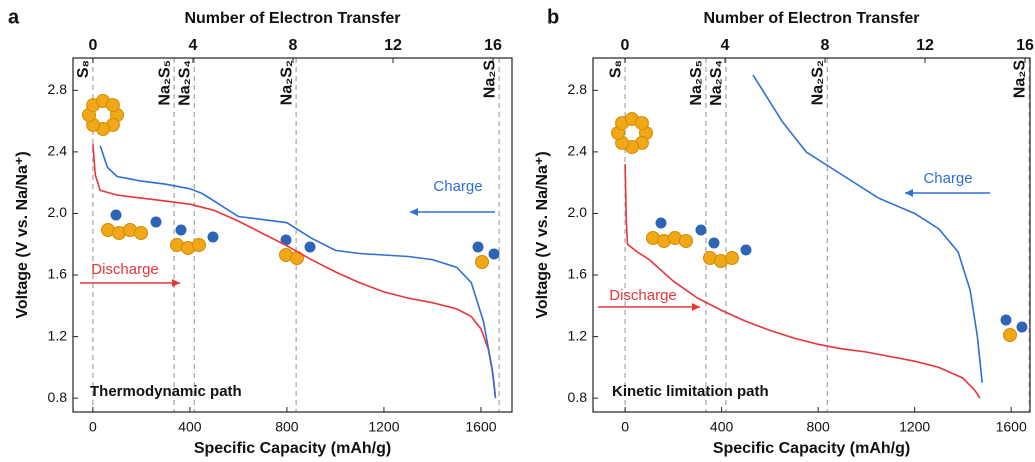 The width and height of the screenshot is (1035, 462). What do you see at coordinates (690, 391) in the screenshot?
I see `panel-annotation: Kinetic limitation path` at bounding box center [690, 391].